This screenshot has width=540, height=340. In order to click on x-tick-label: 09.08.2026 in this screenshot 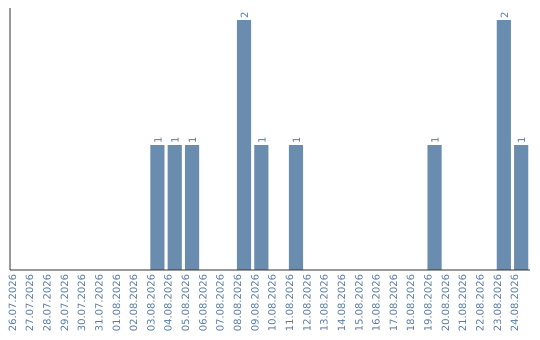, I will do `click(256, 303)`.